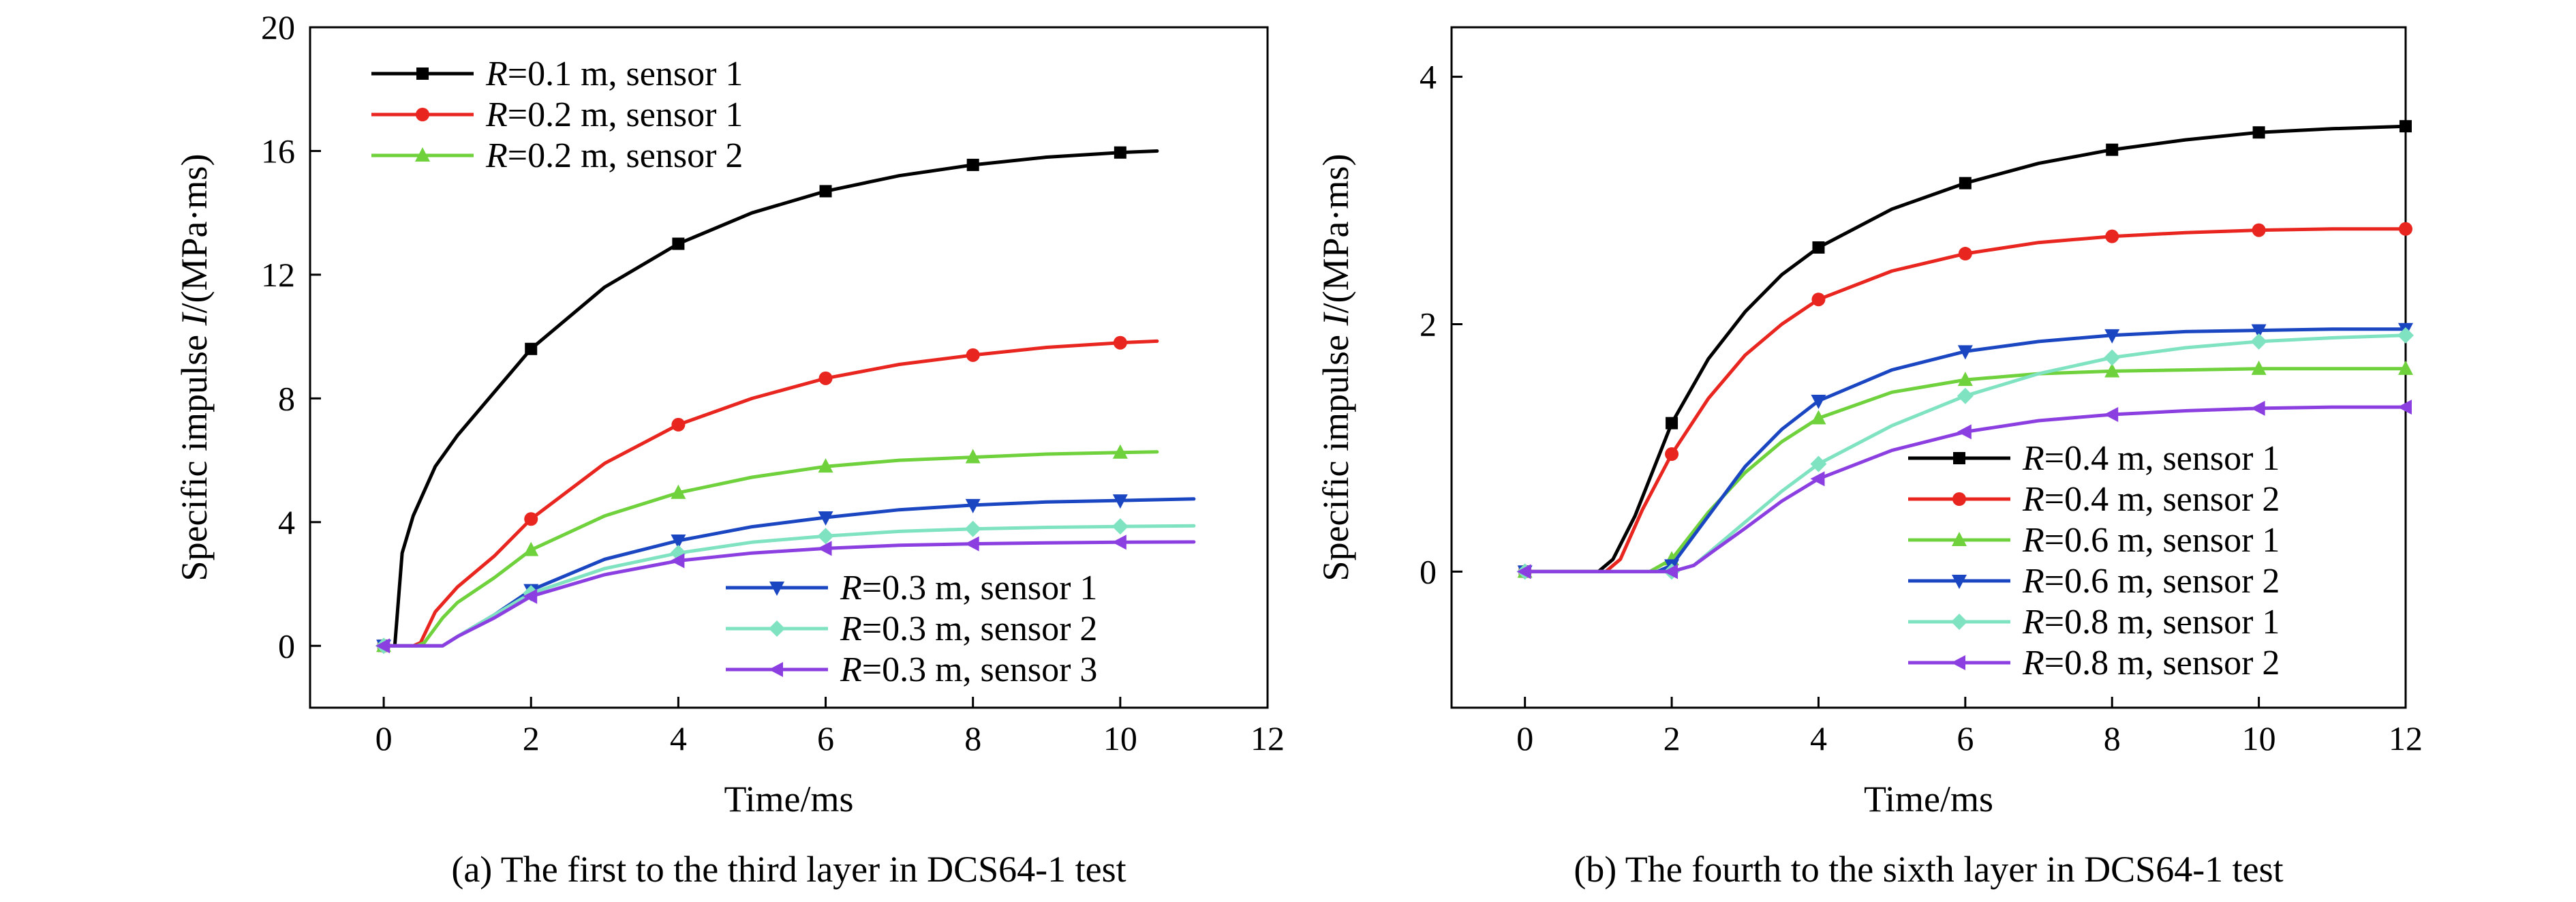  I want to click on legend-label: R=0.3 m, sensor 2, so click(969, 629).